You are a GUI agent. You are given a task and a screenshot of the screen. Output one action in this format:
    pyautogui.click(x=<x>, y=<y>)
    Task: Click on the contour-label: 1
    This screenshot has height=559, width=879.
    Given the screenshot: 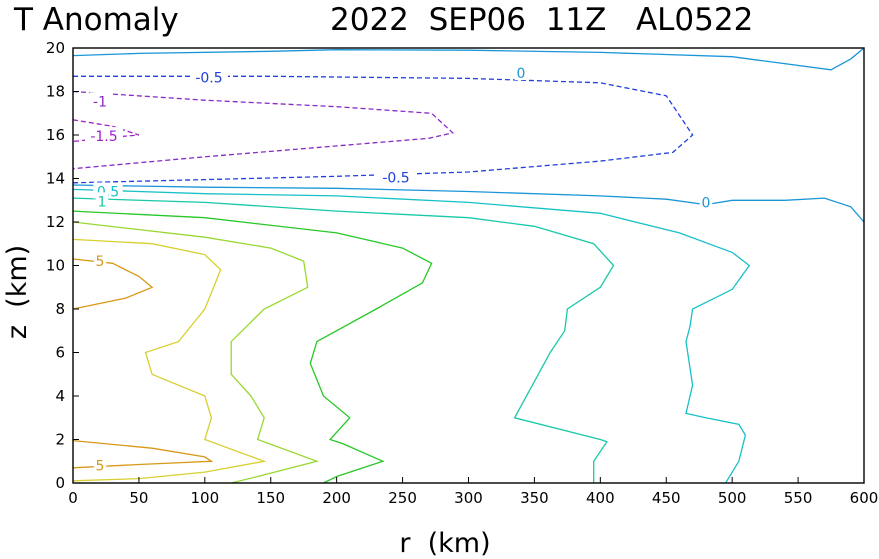 What is the action you would take?
    pyautogui.click(x=102, y=202)
    